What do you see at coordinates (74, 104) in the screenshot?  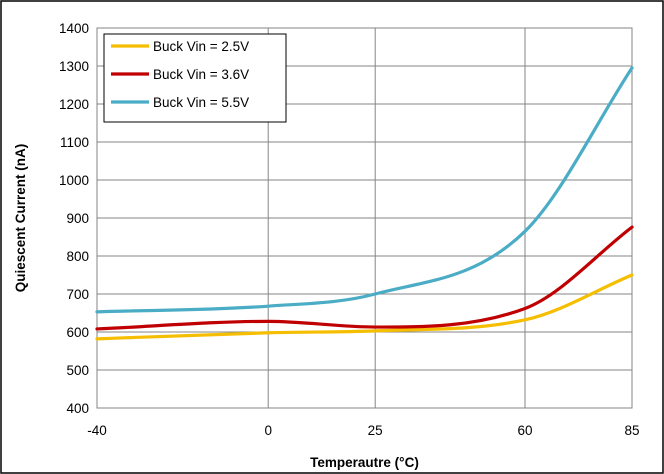 I see `y-tick-label: 1200` at bounding box center [74, 104].